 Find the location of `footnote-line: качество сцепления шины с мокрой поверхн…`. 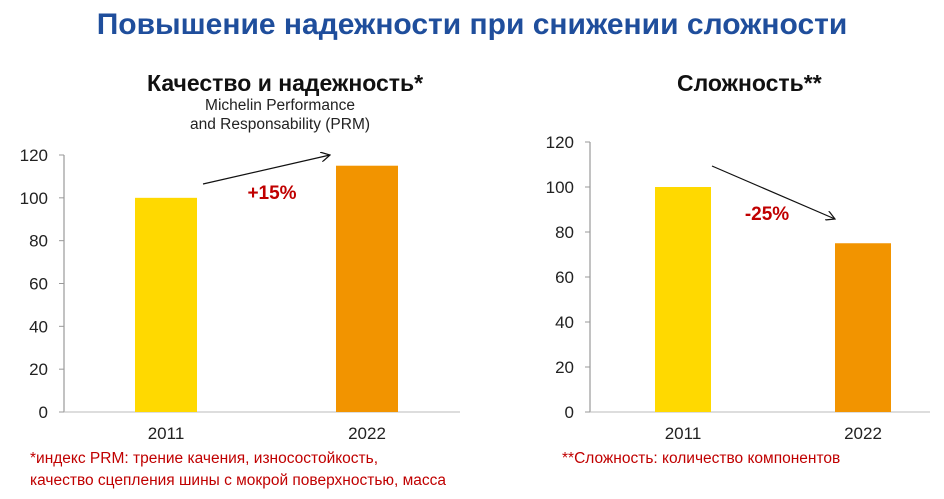

footnote-line: качество сцепления шины с мокрой поверхн… is located at coordinates (238, 480).